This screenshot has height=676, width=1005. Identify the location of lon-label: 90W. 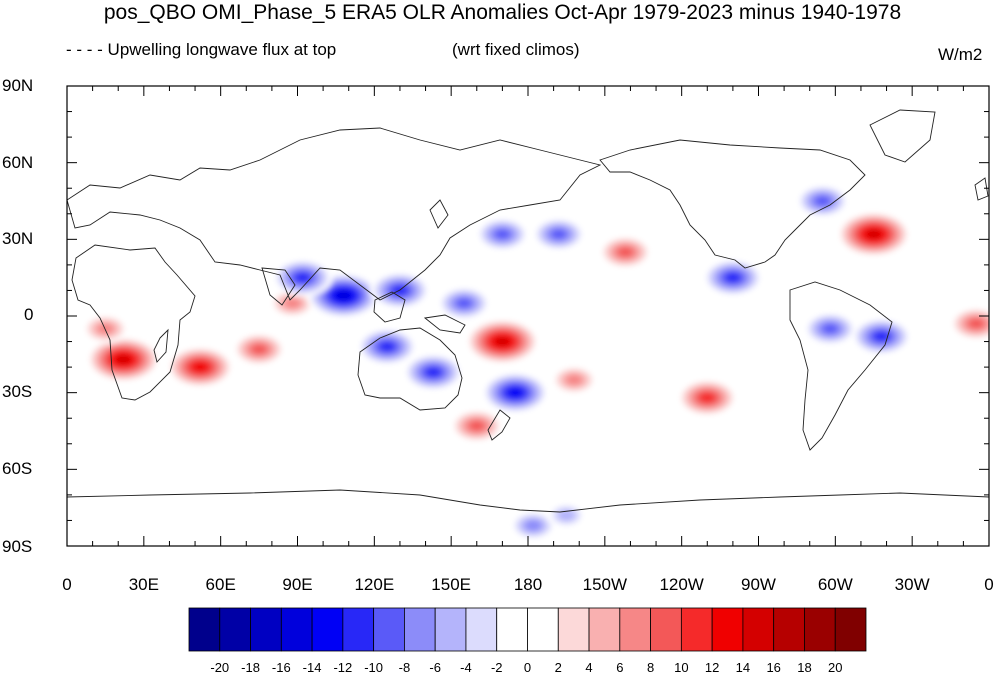
(758, 584).